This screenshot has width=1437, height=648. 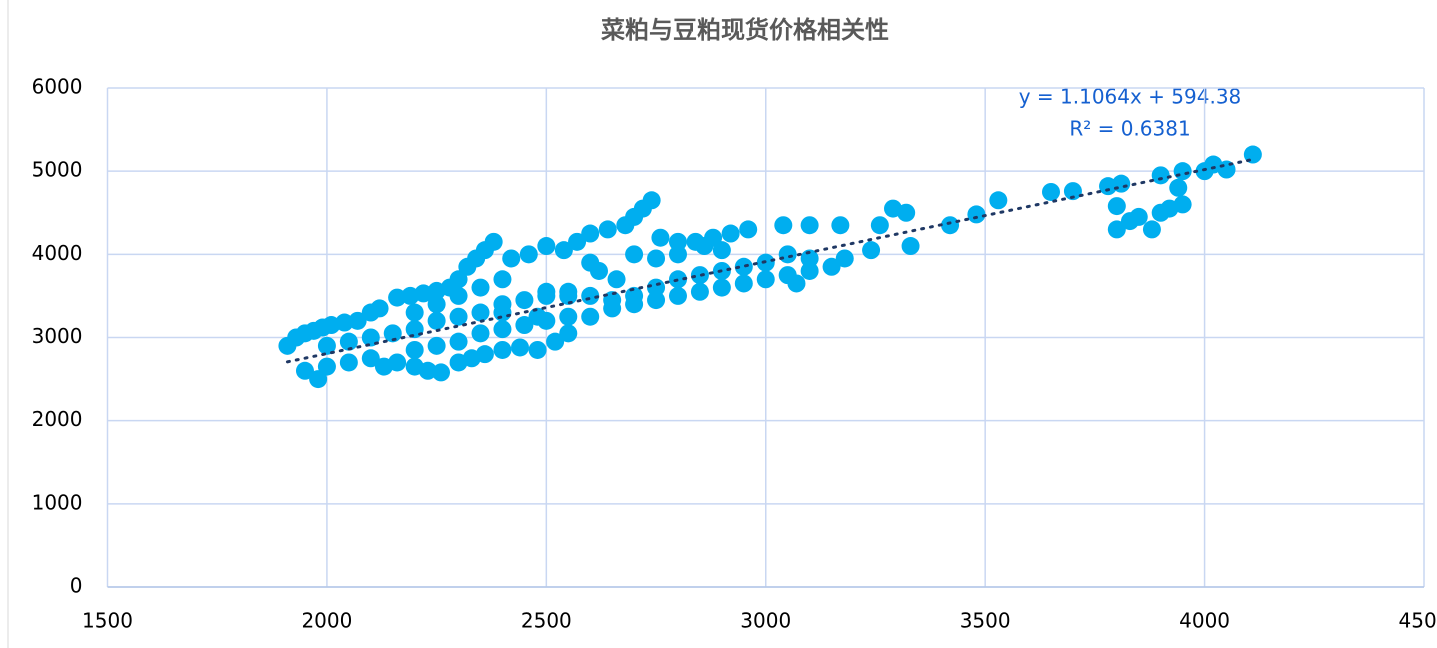 I want to click on x-tick-label: 1500, so click(x=107, y=621).